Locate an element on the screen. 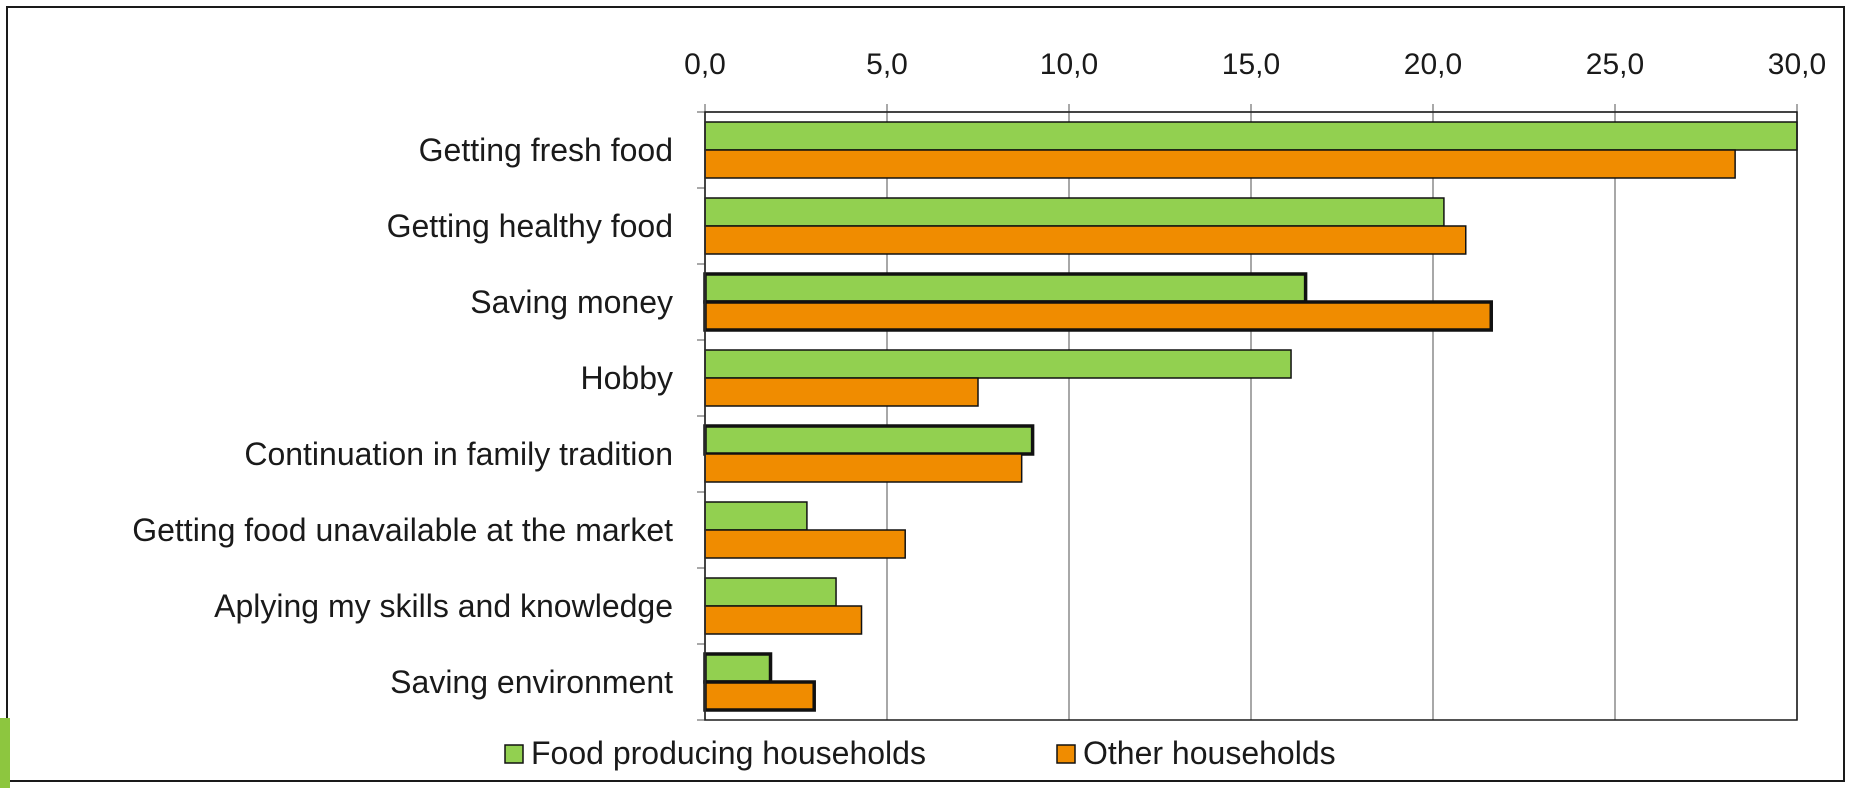 The width and height of the screenshot is (1851, 788). category-label: Getting food unavailable at the market is located at coordinates (402, 530).